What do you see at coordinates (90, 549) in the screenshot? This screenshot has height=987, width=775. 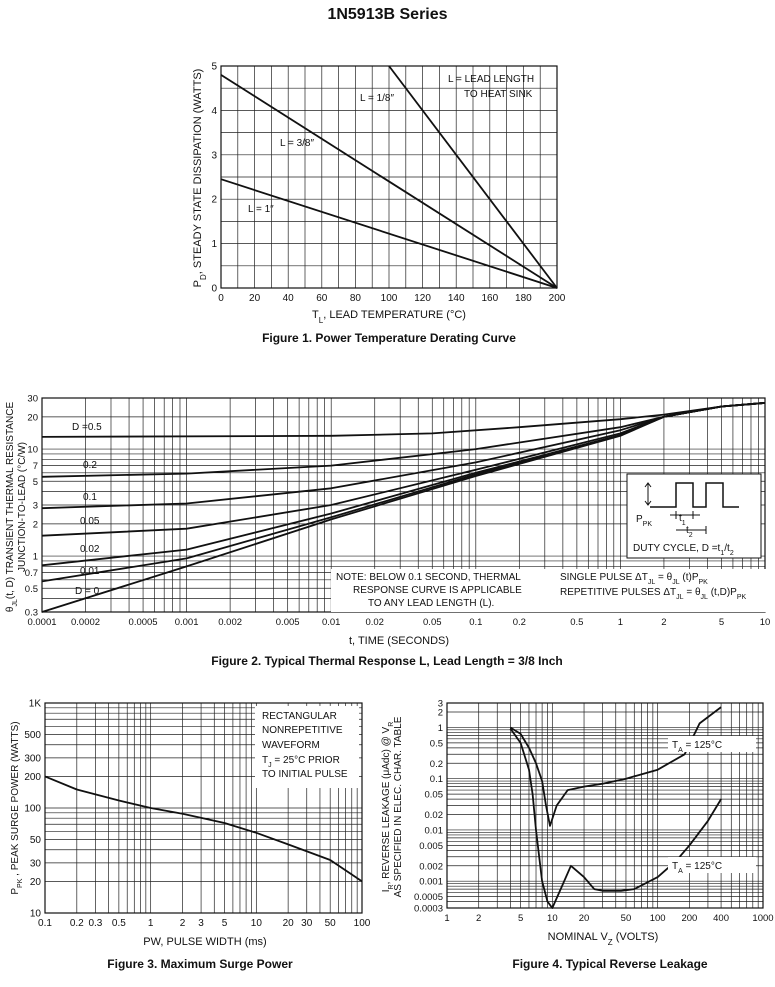 I see `fig2-series-label-5: 0.02` at bounding box center [90, 549].